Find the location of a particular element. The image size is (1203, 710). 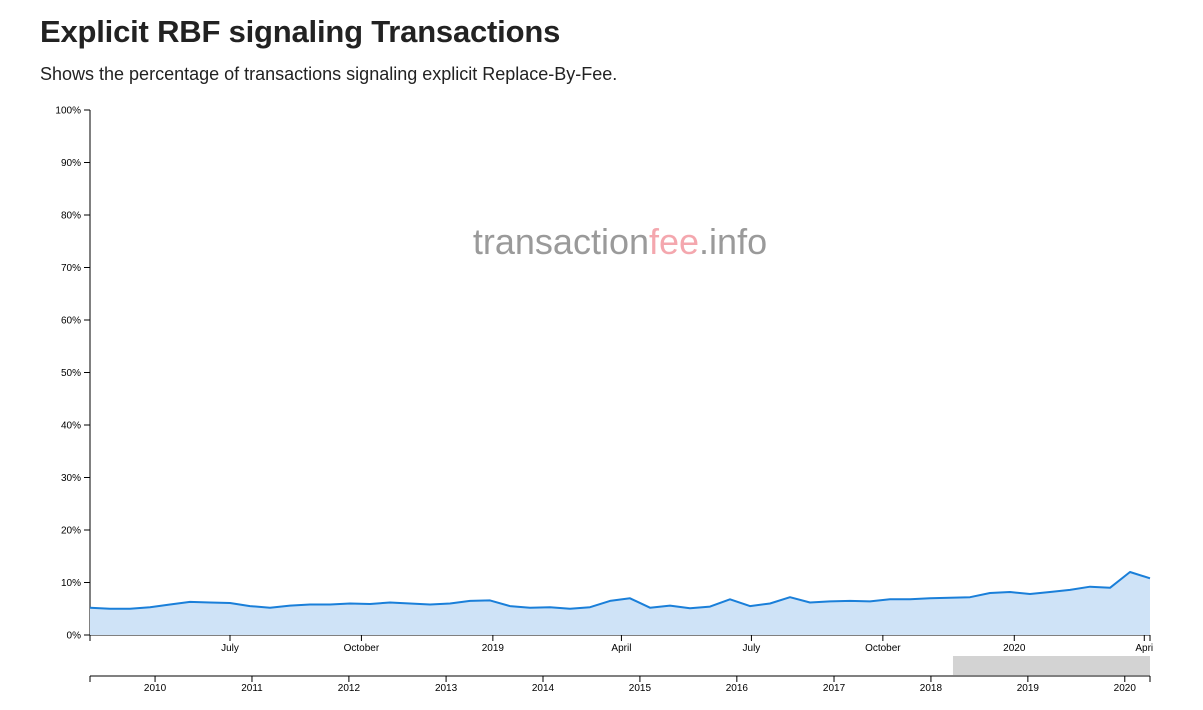

y-tick-label: 60% is located at coordinates (71, 321).